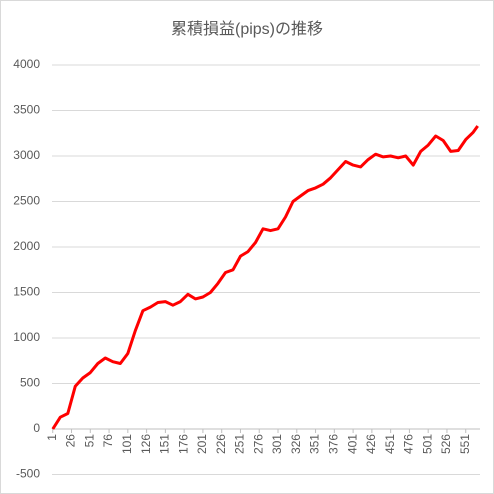 The image size is (494, 494). I want to click on y-tick-label: 4000, so click(26, 64).